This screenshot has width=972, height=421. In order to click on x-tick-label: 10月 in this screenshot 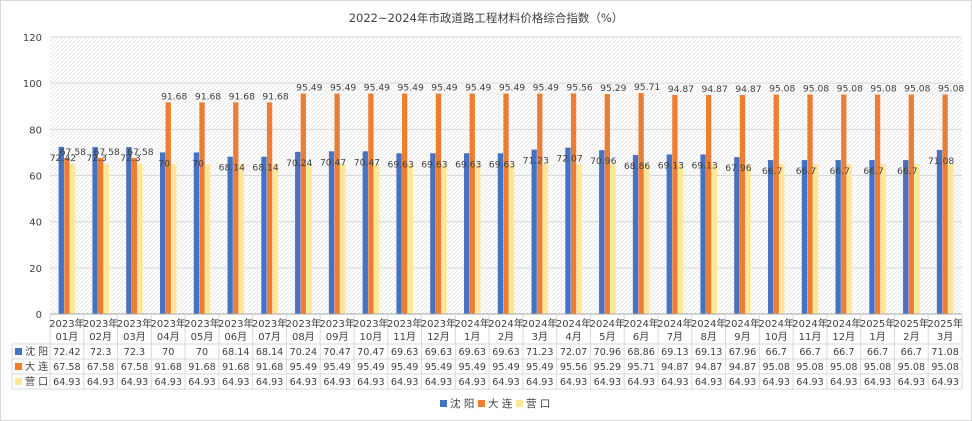, I will do `click(776, 337)`.